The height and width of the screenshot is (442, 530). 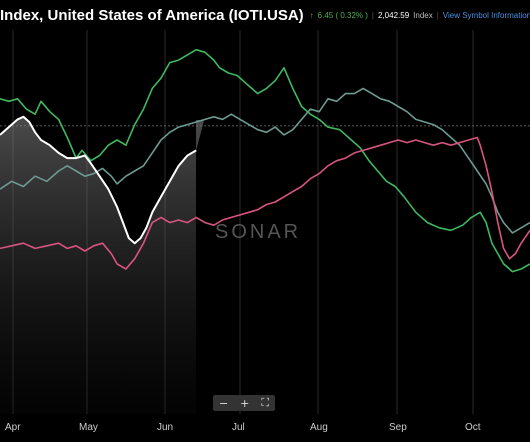 What do you see at coordinates (165, 427) in the screenshot?
I see `x-tick-label: Jun` at bounding box center [165, 427].